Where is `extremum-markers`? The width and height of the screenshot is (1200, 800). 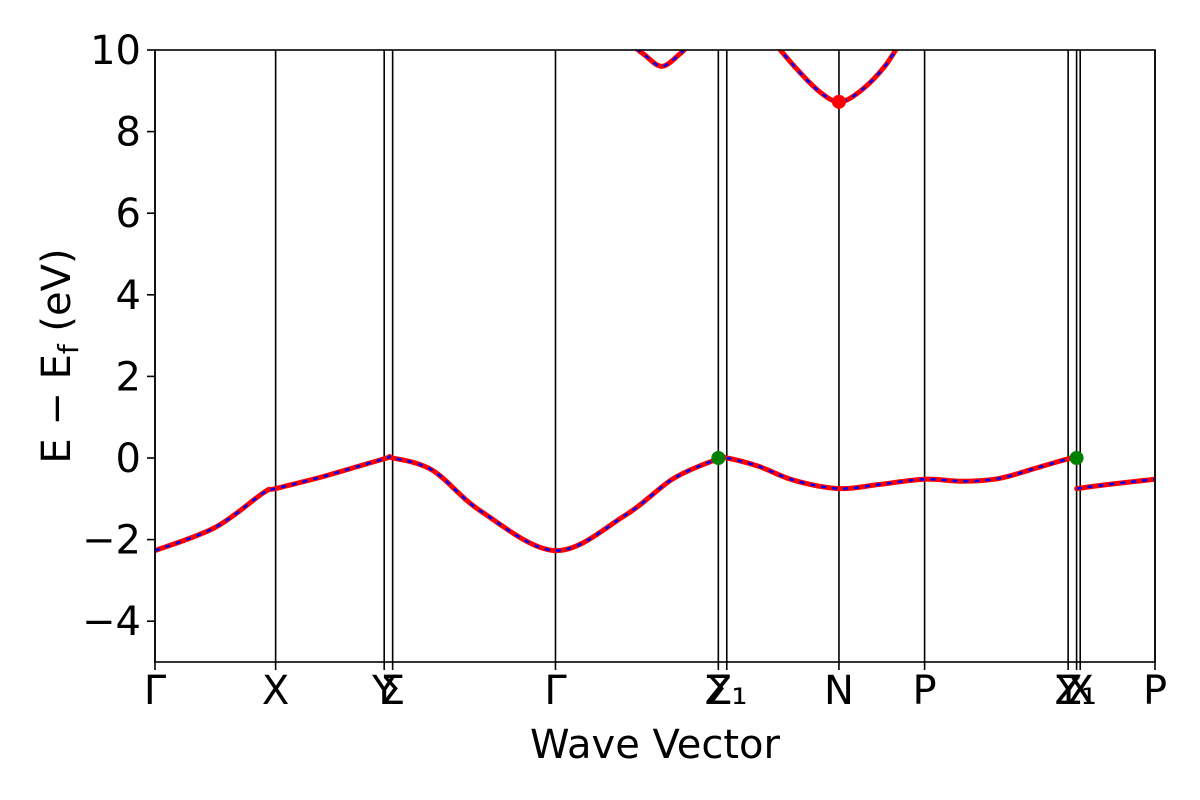 extremum-markers is located at coordinates (897, 279).